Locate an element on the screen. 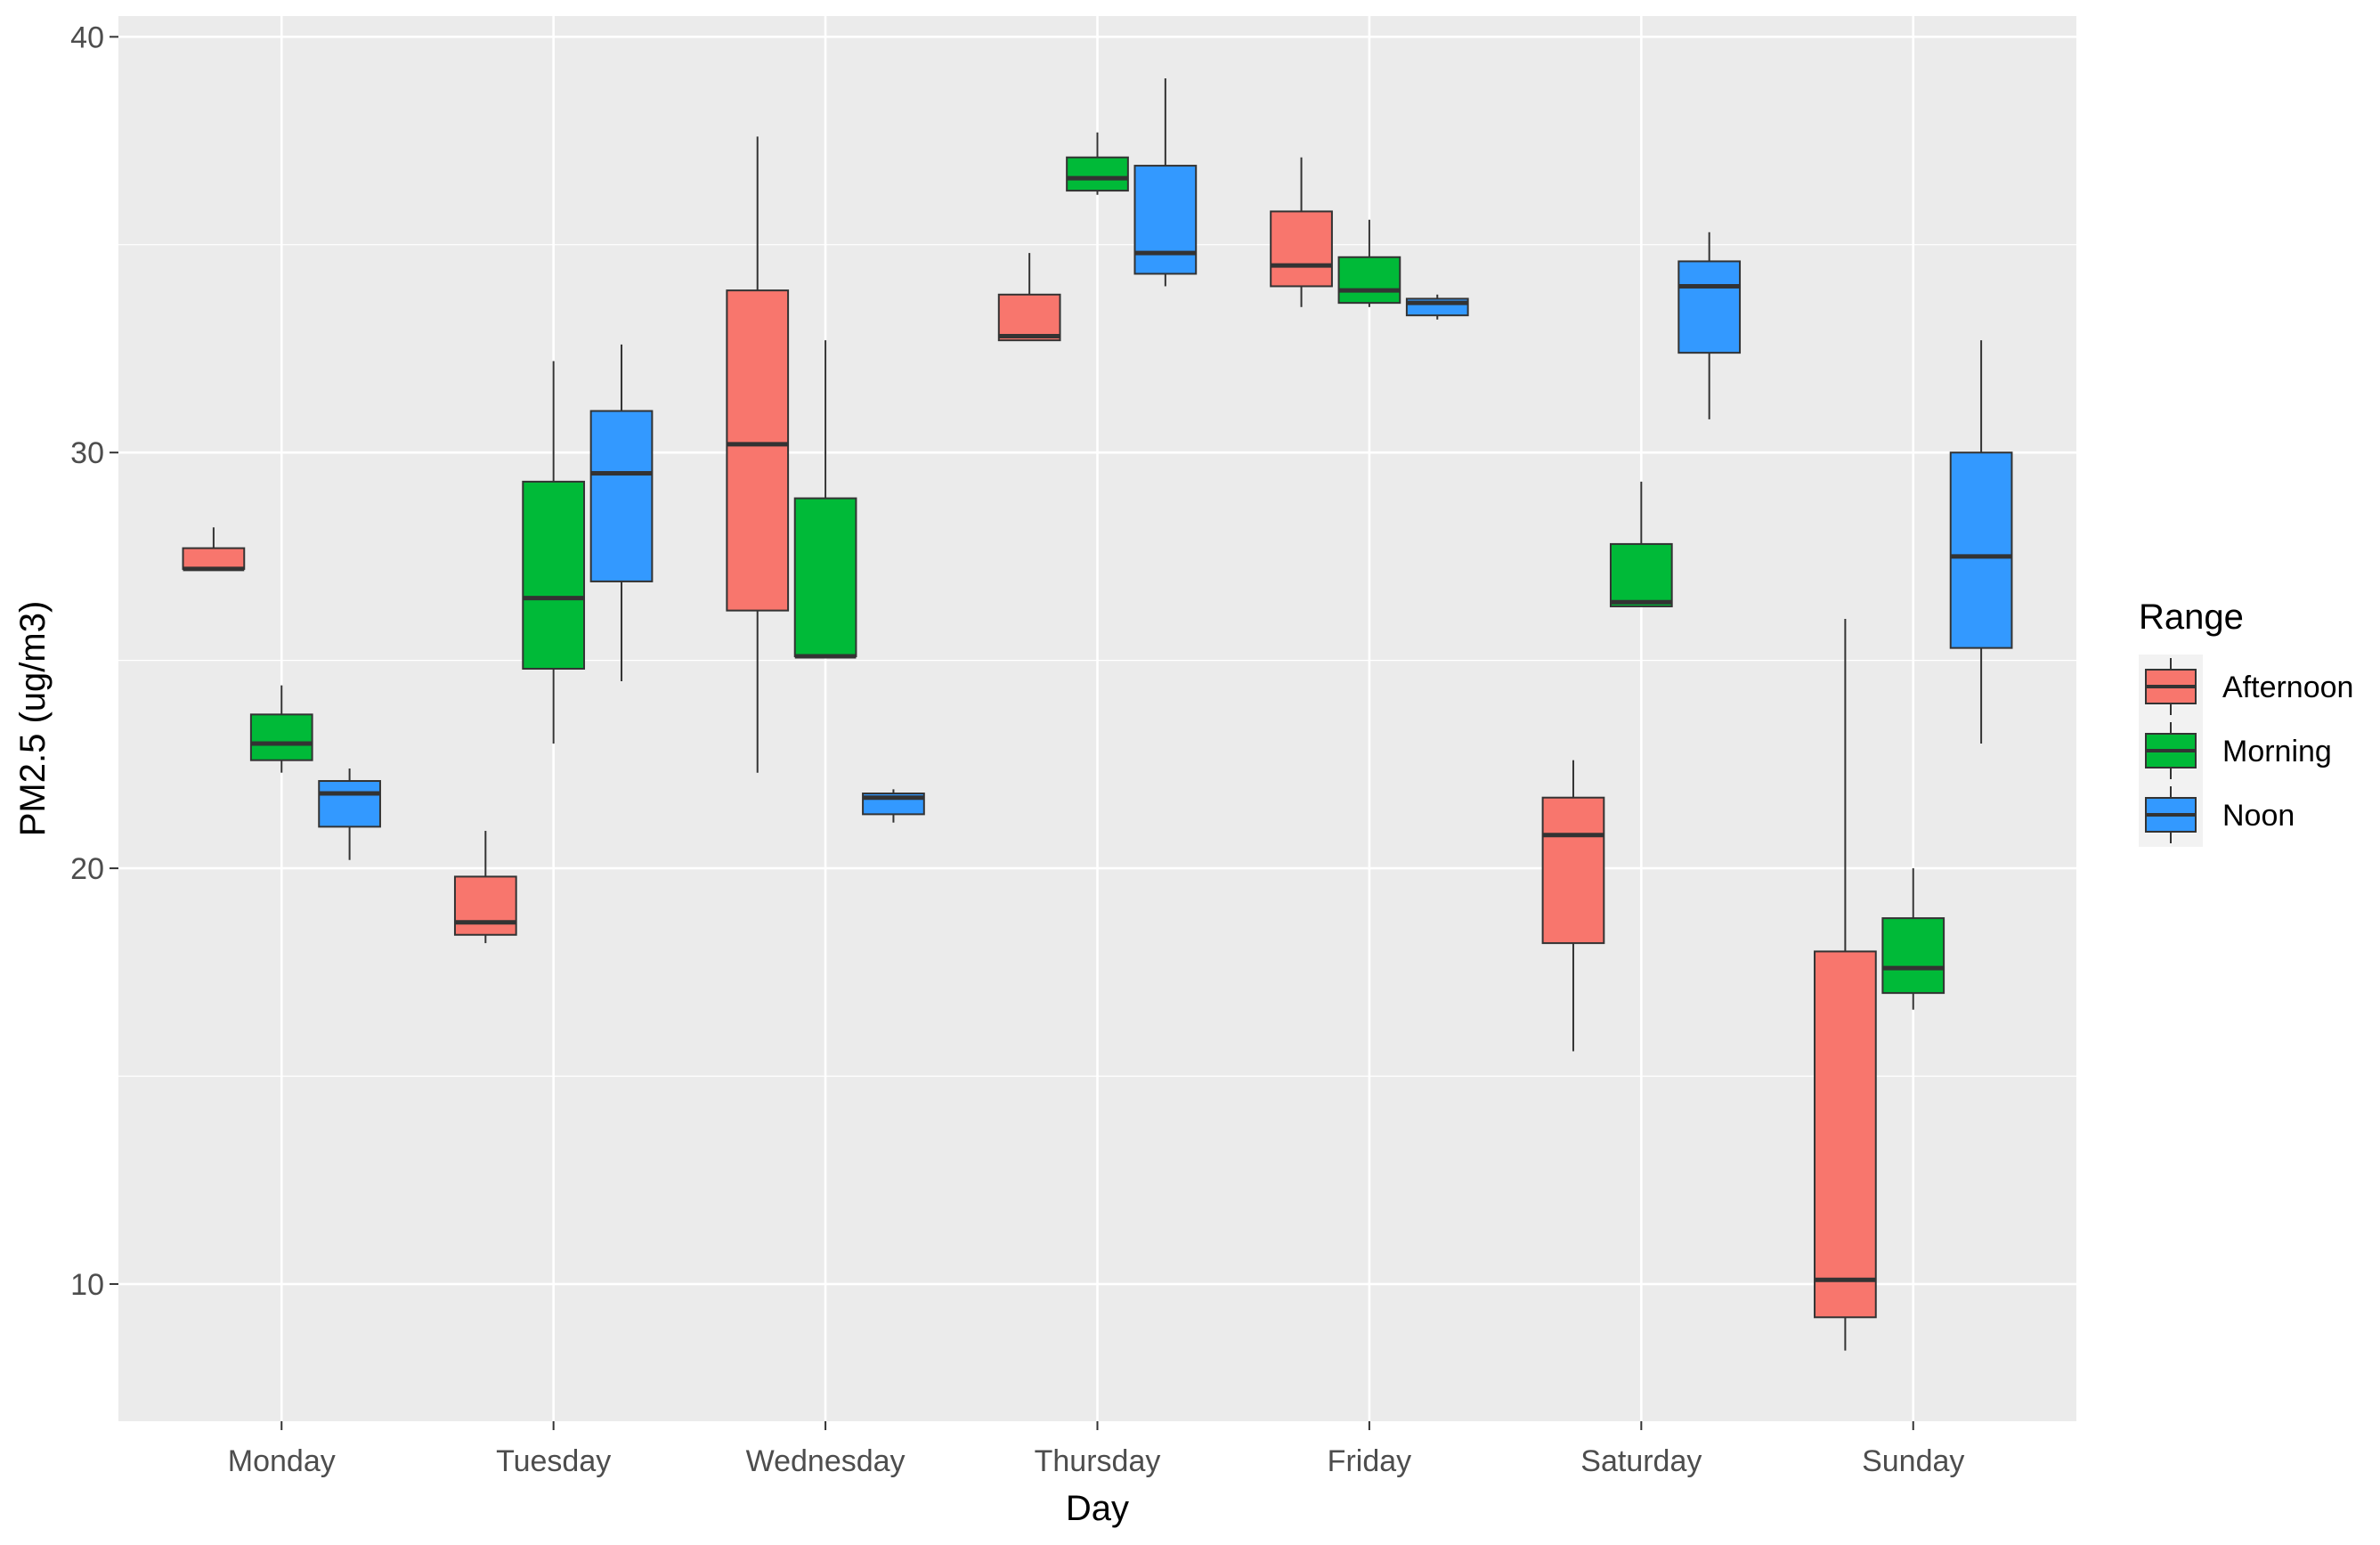 Image resolution: width=2380 pixels, height=1545 pixels. y-tick-label: 10 is located at coordinates (87, 1285).